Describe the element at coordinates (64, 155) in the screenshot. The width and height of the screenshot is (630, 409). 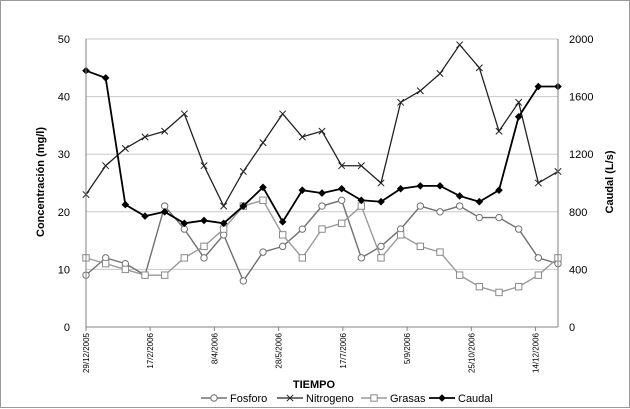
I see `y-left-tick-label: 30` at that location.